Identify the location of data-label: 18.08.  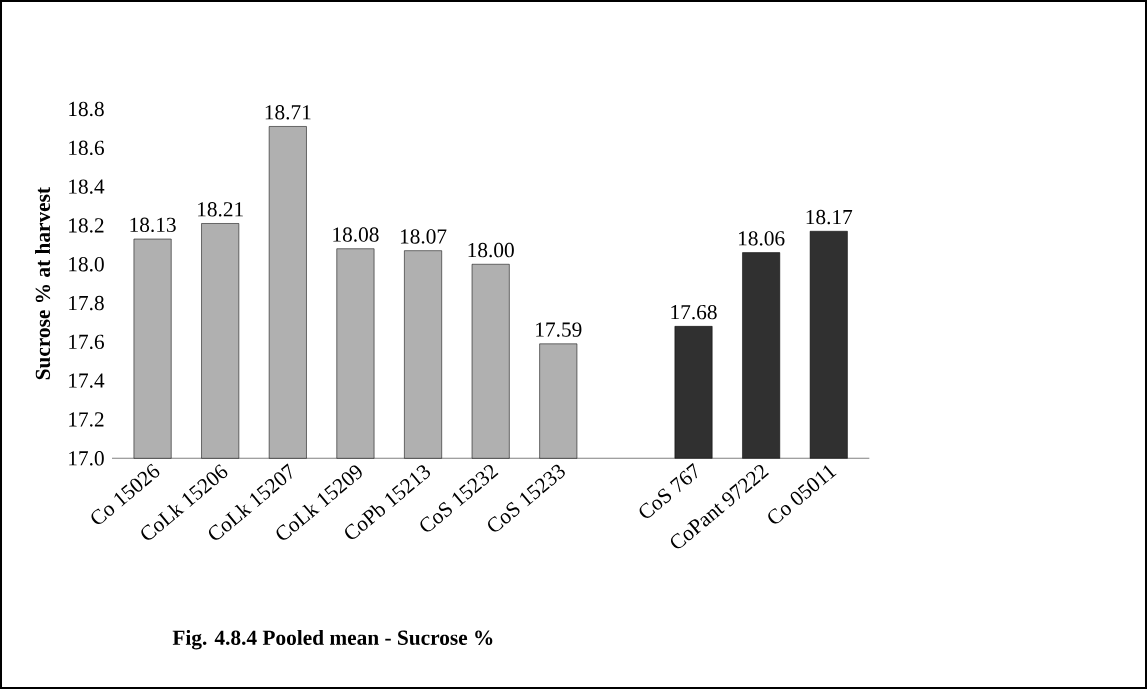
(356, 234).